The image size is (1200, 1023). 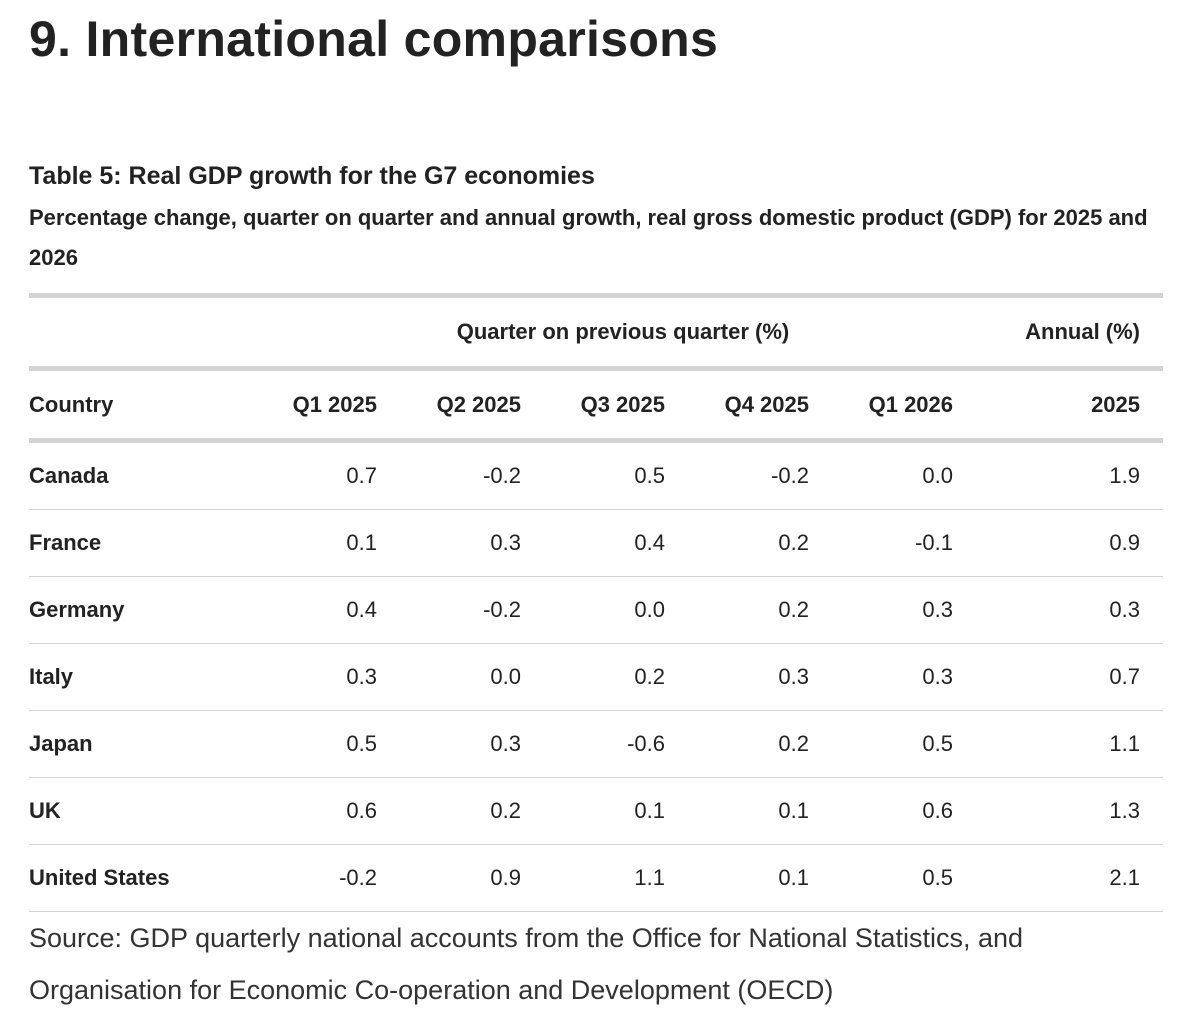 I want to click on spacer, so click(x=131, y=331).